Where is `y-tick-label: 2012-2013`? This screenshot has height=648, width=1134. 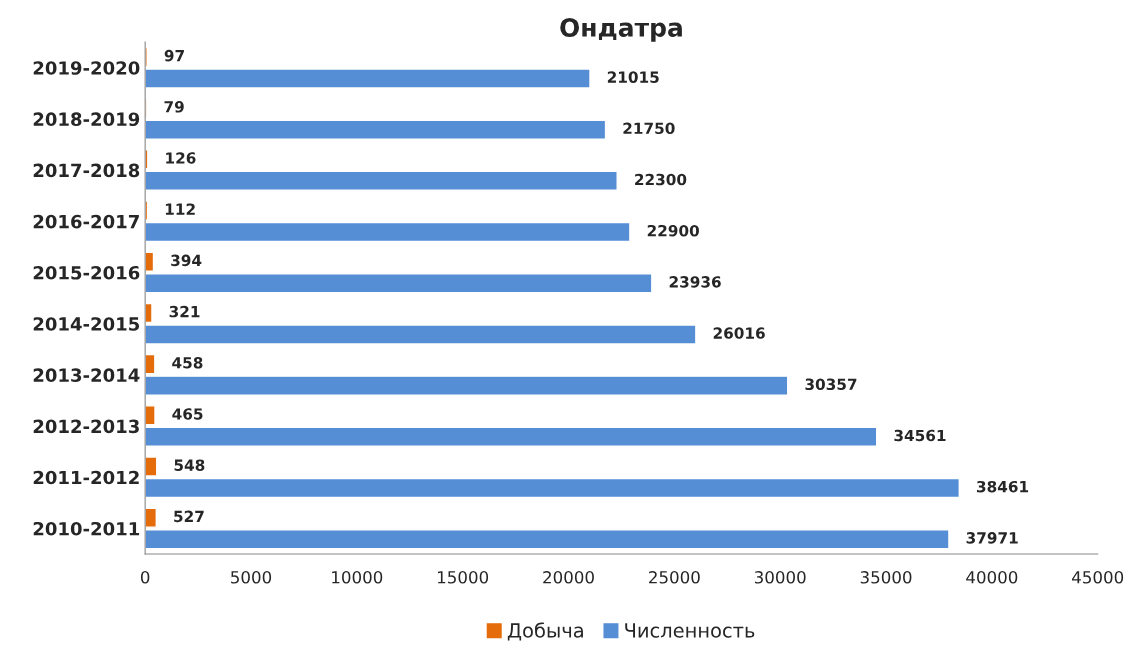 y-tick-label: 2012-2013 is located at coordinates (86, 426).